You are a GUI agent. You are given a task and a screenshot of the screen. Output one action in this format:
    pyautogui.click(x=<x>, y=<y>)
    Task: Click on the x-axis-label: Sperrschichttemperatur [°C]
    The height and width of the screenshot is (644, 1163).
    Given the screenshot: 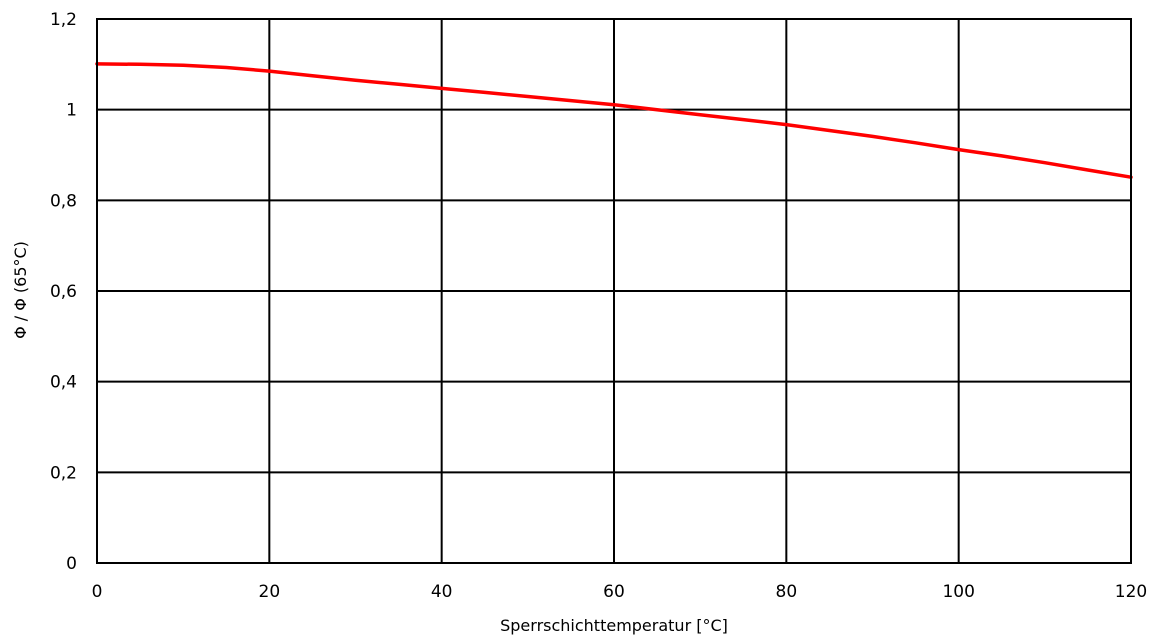 What is the action you would take?
    pyautogui.click(x=614, y=625)
    